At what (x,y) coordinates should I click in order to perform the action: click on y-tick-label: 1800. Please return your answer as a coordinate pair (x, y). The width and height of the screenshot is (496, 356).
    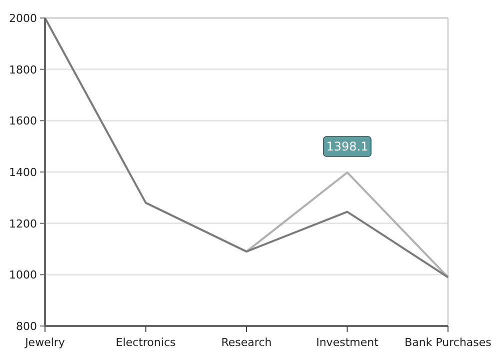
    Looking at the image, I should click on (23, 69).